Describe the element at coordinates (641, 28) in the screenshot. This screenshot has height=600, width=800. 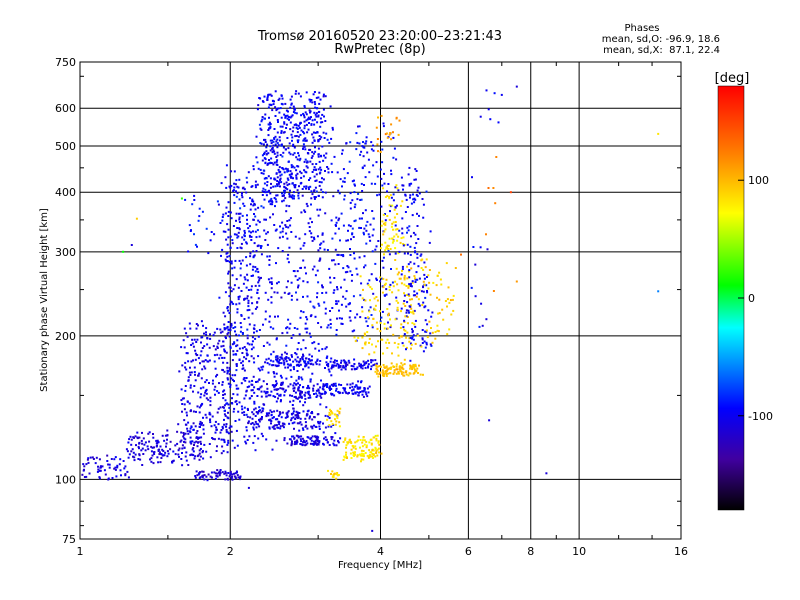
I see `phase-legend-heading: Phases` at that location.